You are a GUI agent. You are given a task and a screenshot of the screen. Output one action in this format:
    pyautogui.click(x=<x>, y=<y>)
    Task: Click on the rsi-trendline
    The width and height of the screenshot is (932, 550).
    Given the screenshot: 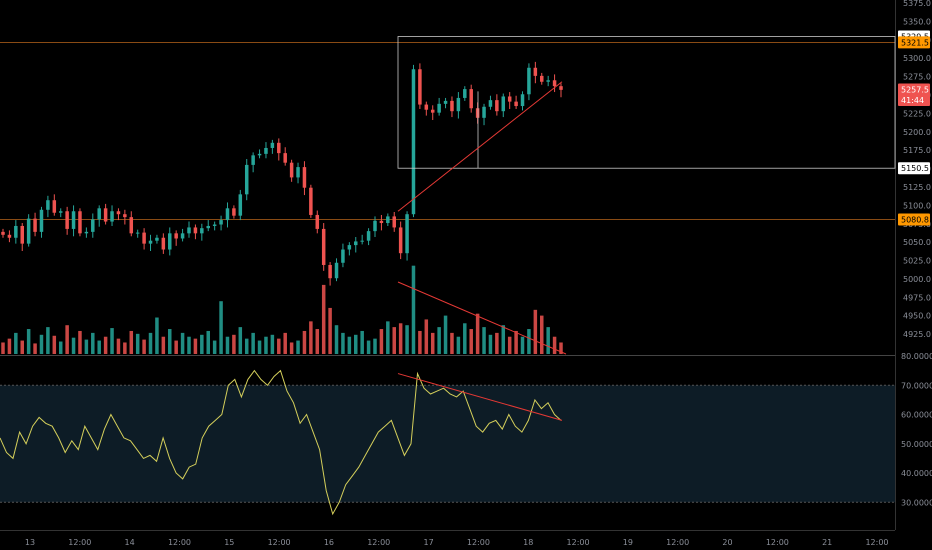 What is the action you would take?
    pyautogui.click(x=480, y=397)
    